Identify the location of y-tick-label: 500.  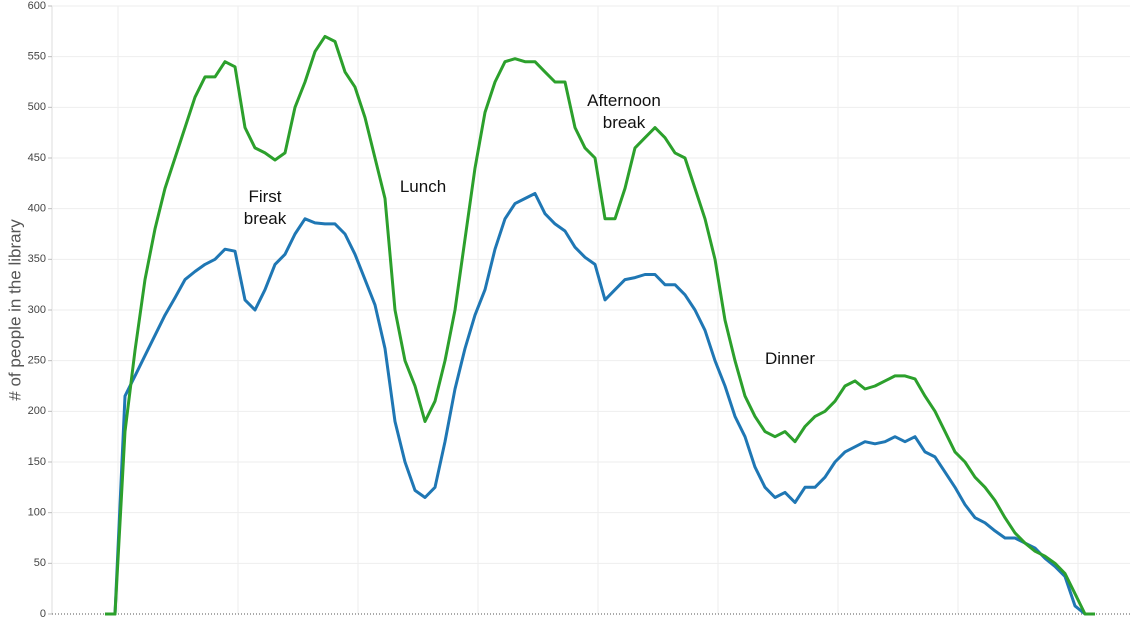
(37, 107).